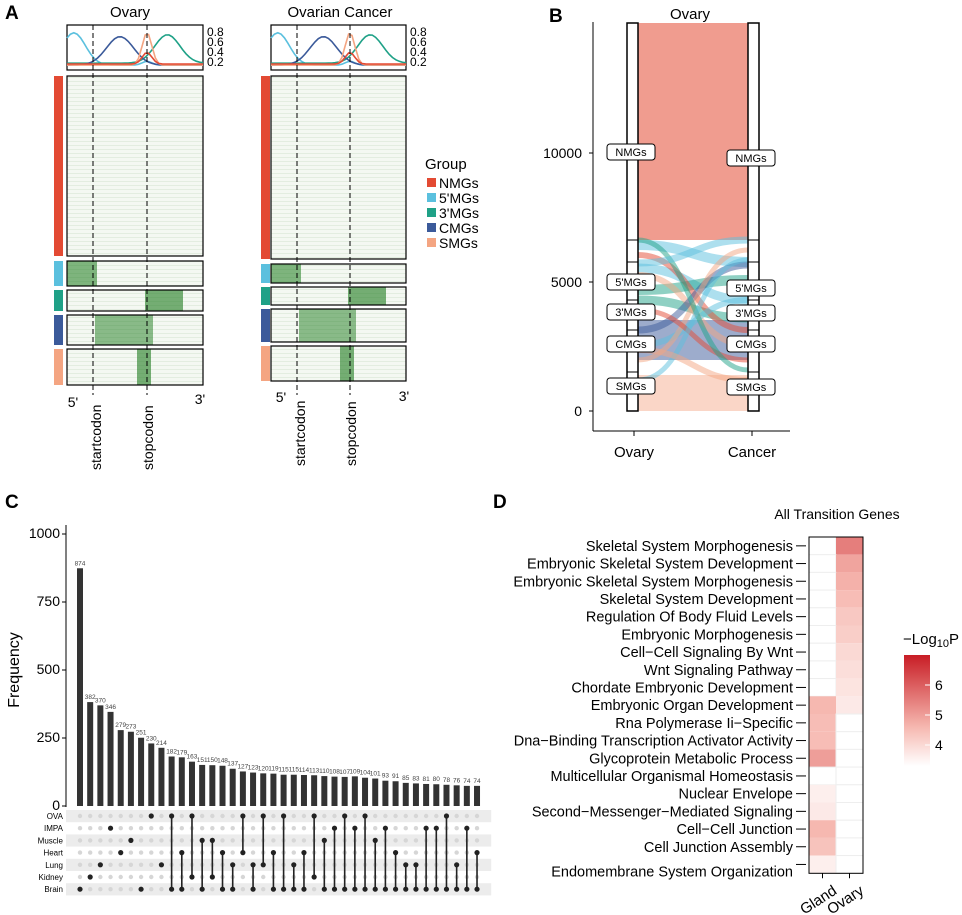 This screenshot has height=915, width=962. What do you see at coordinates (110, 707) in the screenshot?
I see `bar-value-label: 346` at bounding box center [110, 707].